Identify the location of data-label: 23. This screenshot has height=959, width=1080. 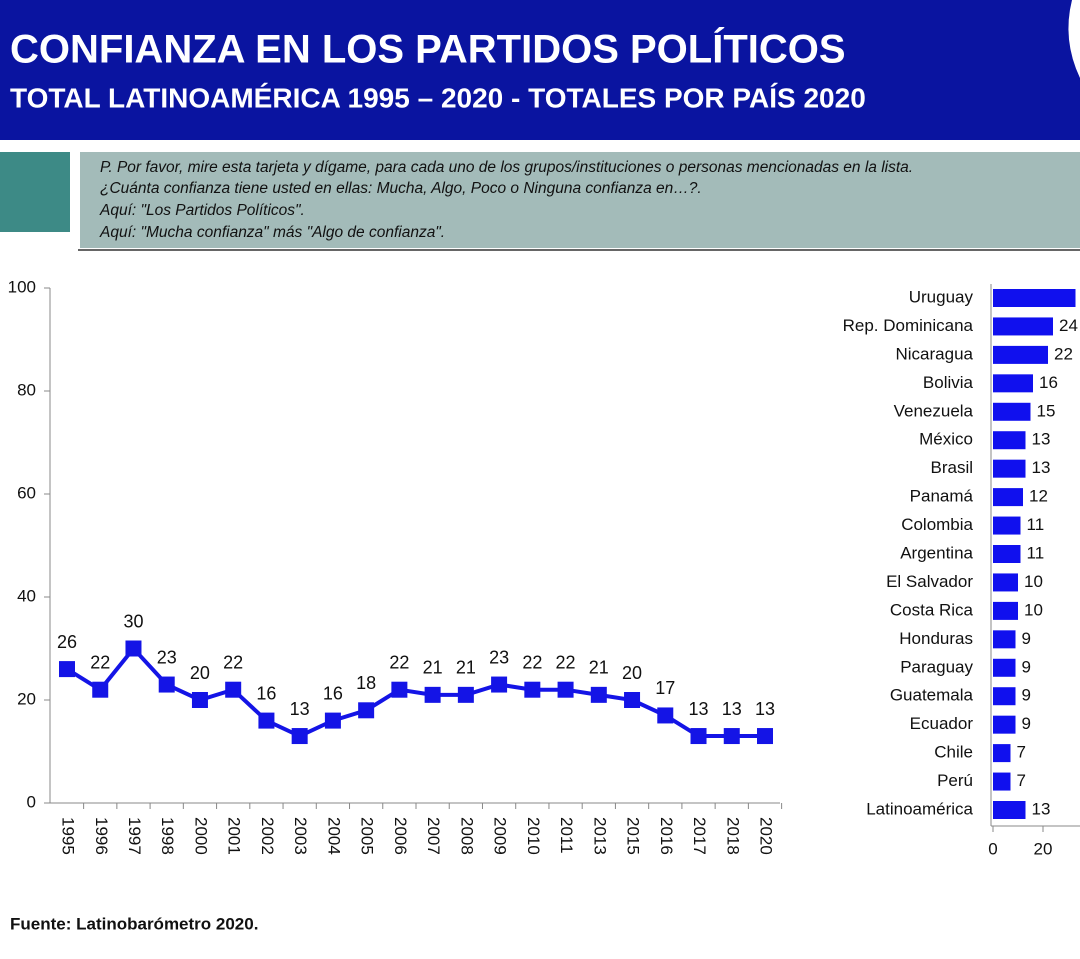
(167, 657).